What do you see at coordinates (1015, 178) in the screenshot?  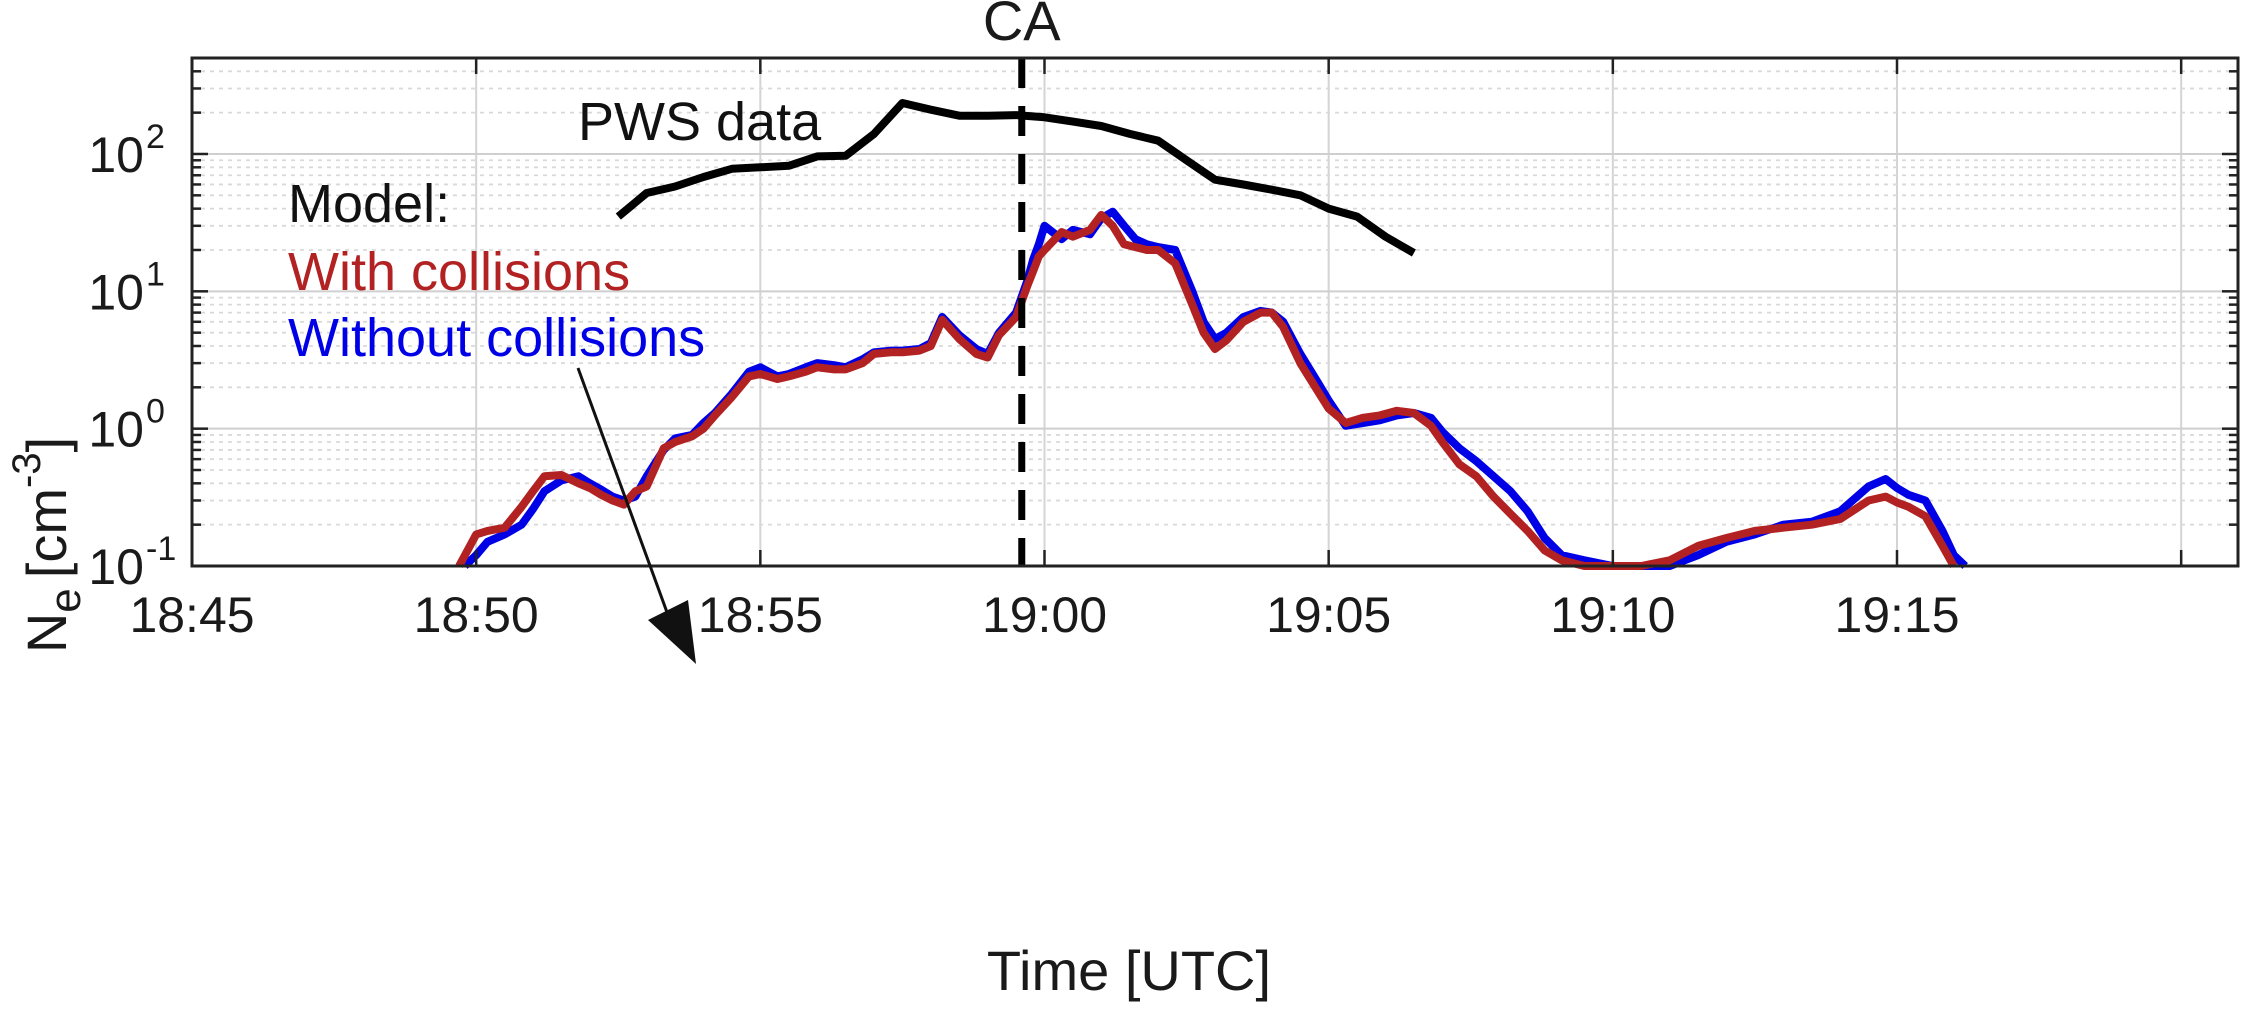 I see `series-line-pws-data` at bounding box center [1015, 178].